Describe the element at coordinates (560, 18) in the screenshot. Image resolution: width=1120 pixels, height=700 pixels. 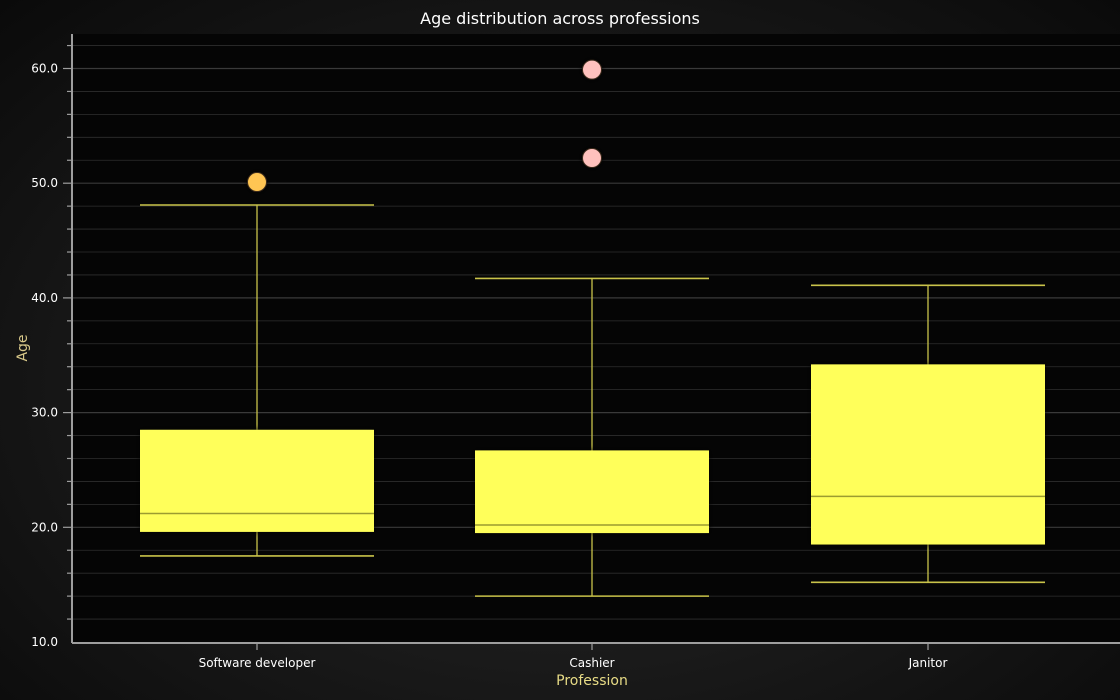
I see `chart-title: Age distribution across professions` at that location.